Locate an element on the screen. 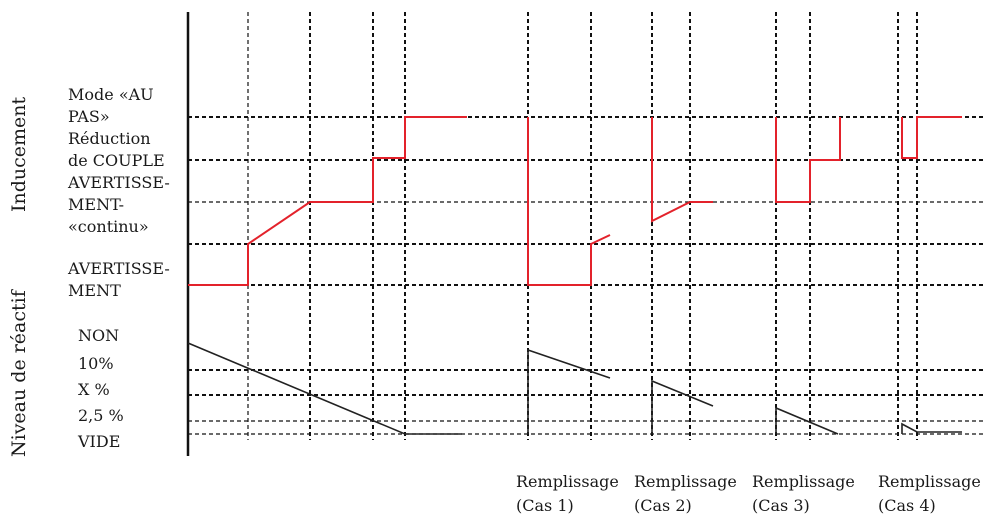 Image resolution: width=988 pixels, height=521 pixels. reagent-guides is located at coordinates (586, 402).